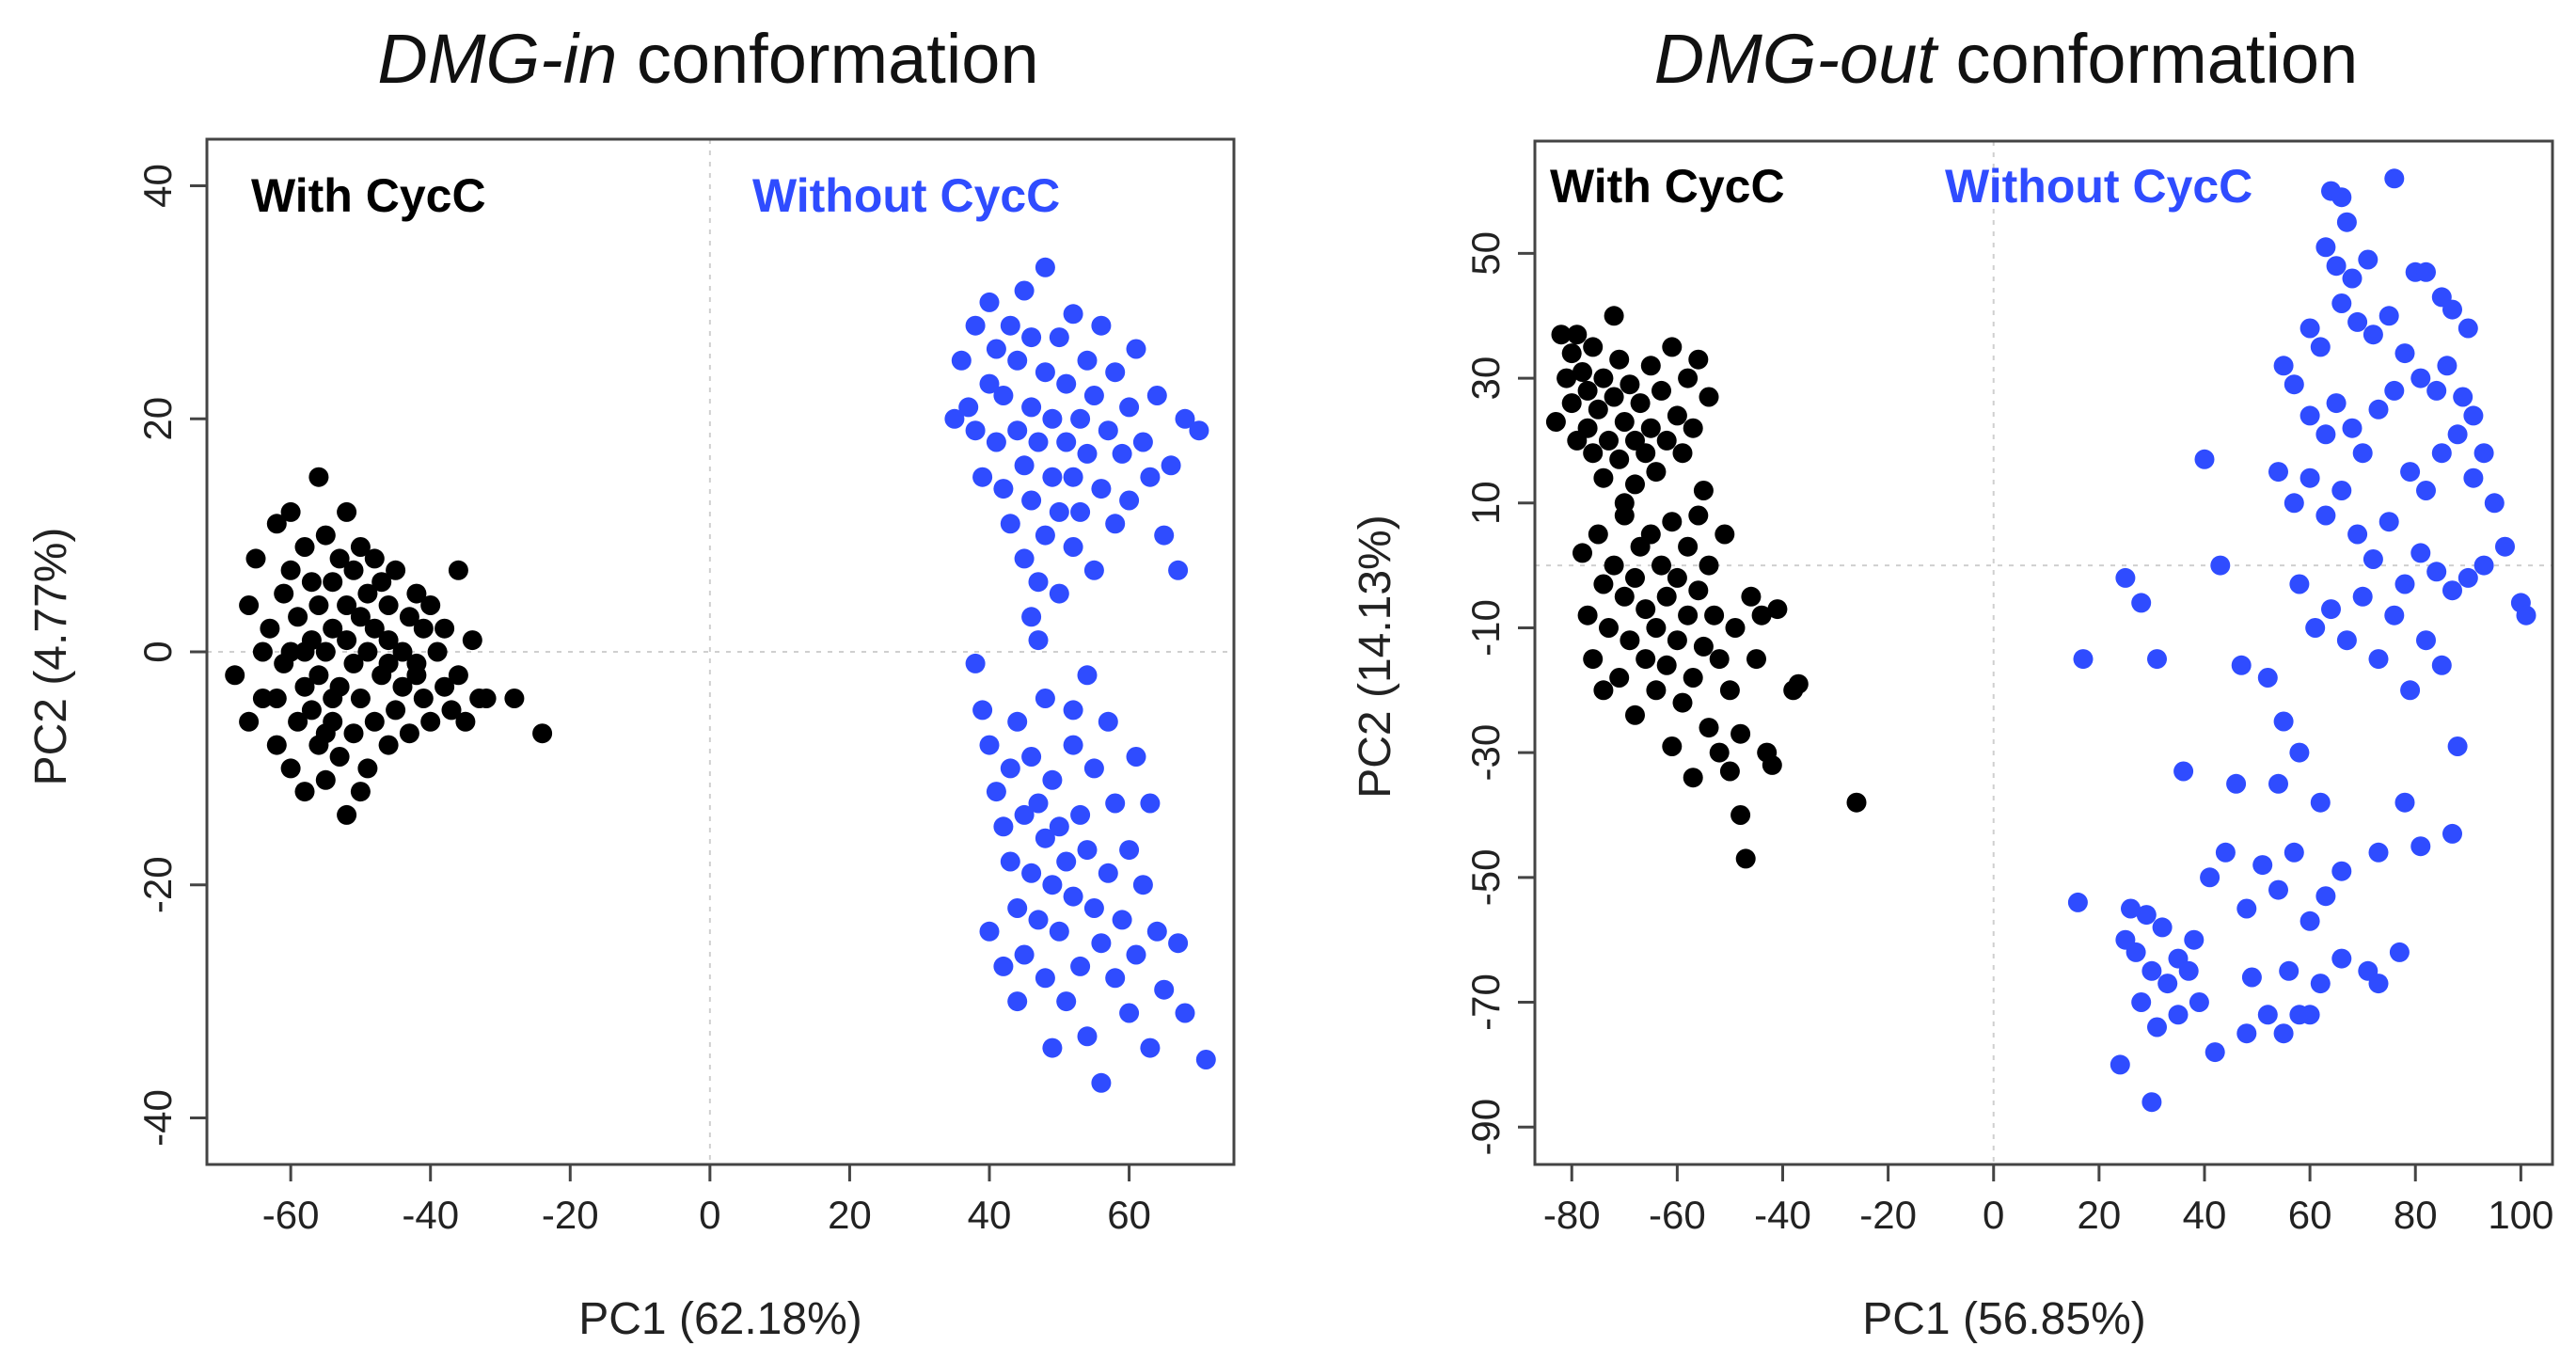 The height and width of the screenshot is (1362, 2576). What do you see at coordinates (157, 1118) in the screenshot?
I see `y-tick-label: -40` at bounding box center [157, 1118].